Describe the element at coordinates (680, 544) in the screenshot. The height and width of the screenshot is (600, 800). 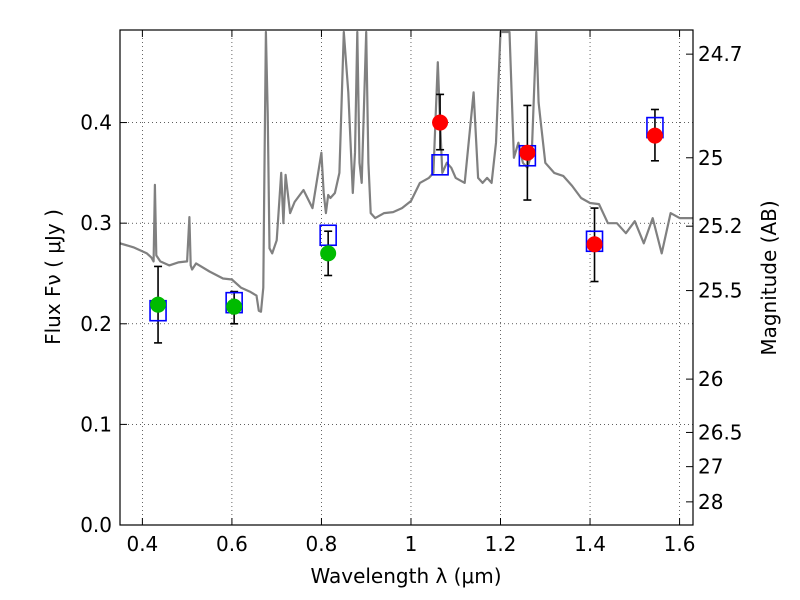
I see `x-tick-label: 1.6` at that location.